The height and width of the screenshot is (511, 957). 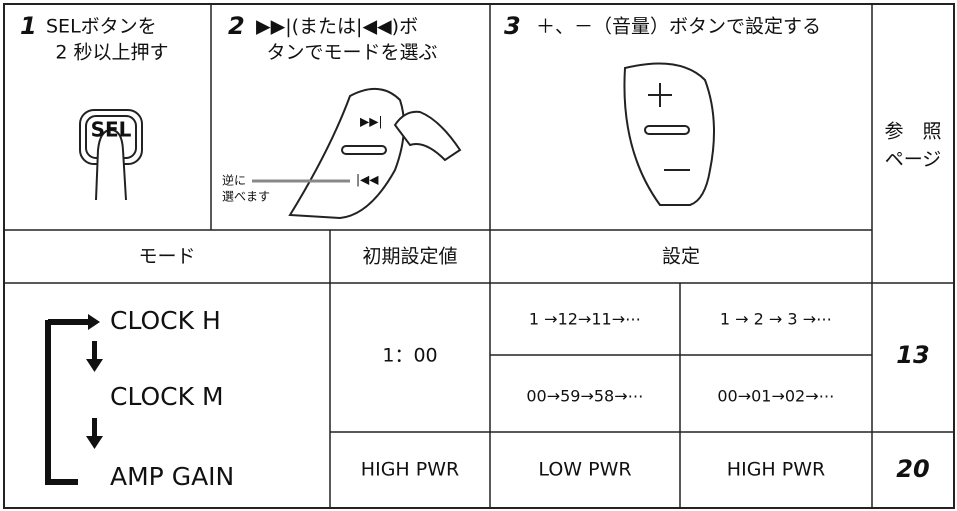 I want to click on note-text: 選べます, so click(x=246, y=197).